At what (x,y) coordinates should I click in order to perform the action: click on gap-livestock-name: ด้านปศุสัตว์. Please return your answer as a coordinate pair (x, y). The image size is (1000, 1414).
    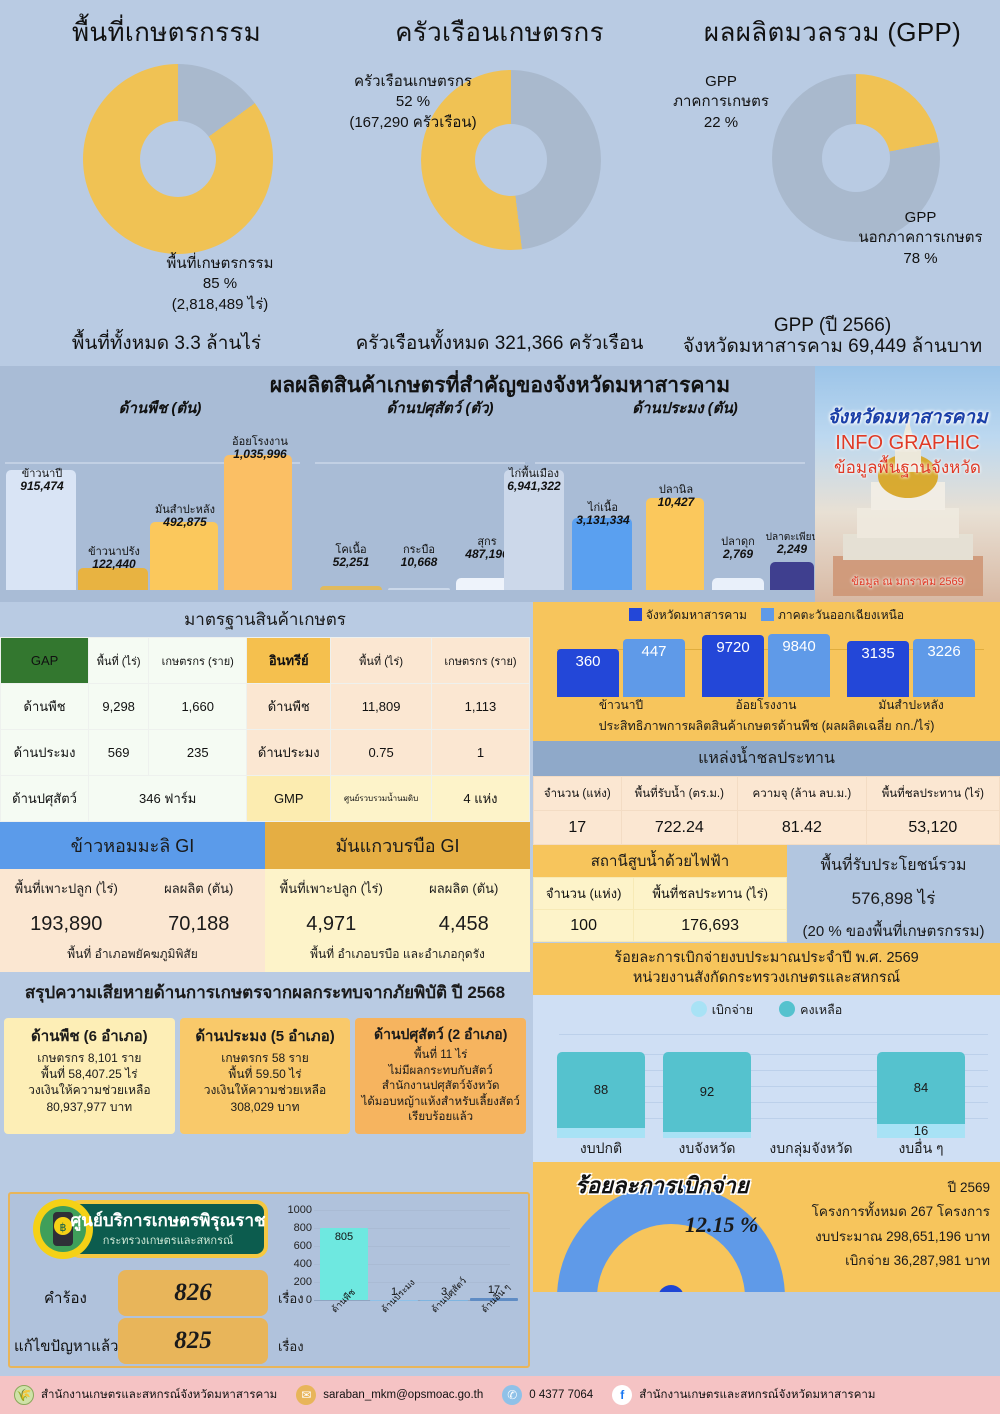
    Looking at the image, I should click on (45, 798).